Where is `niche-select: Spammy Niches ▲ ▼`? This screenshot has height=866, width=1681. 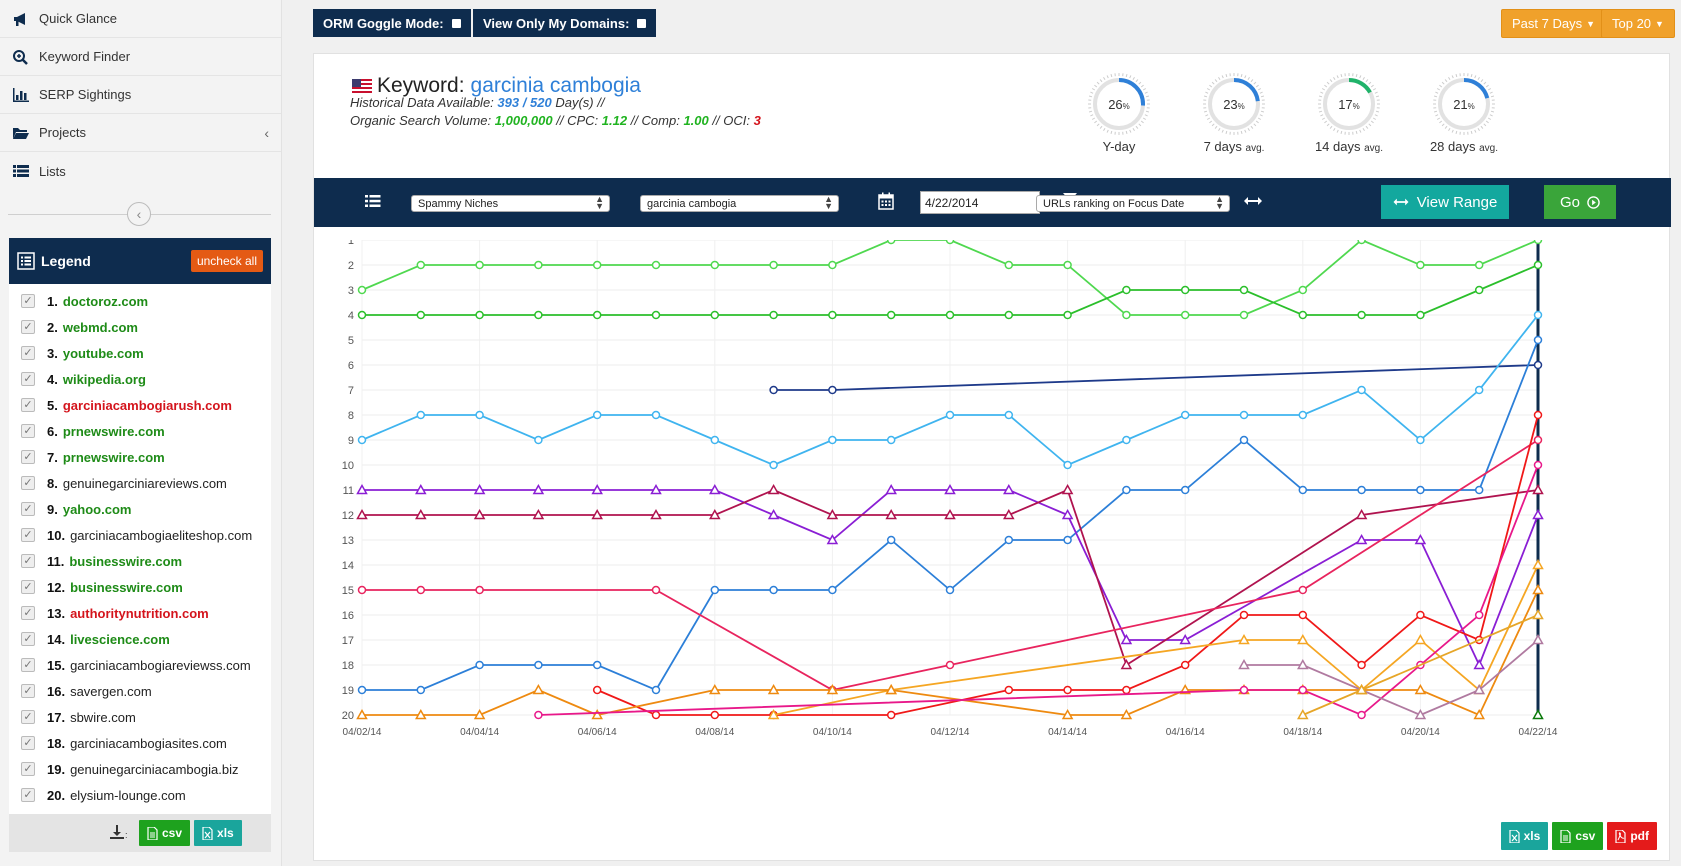
niche-select: Spammy Niches ▲ ▼ is located at coordinates (510, 203).